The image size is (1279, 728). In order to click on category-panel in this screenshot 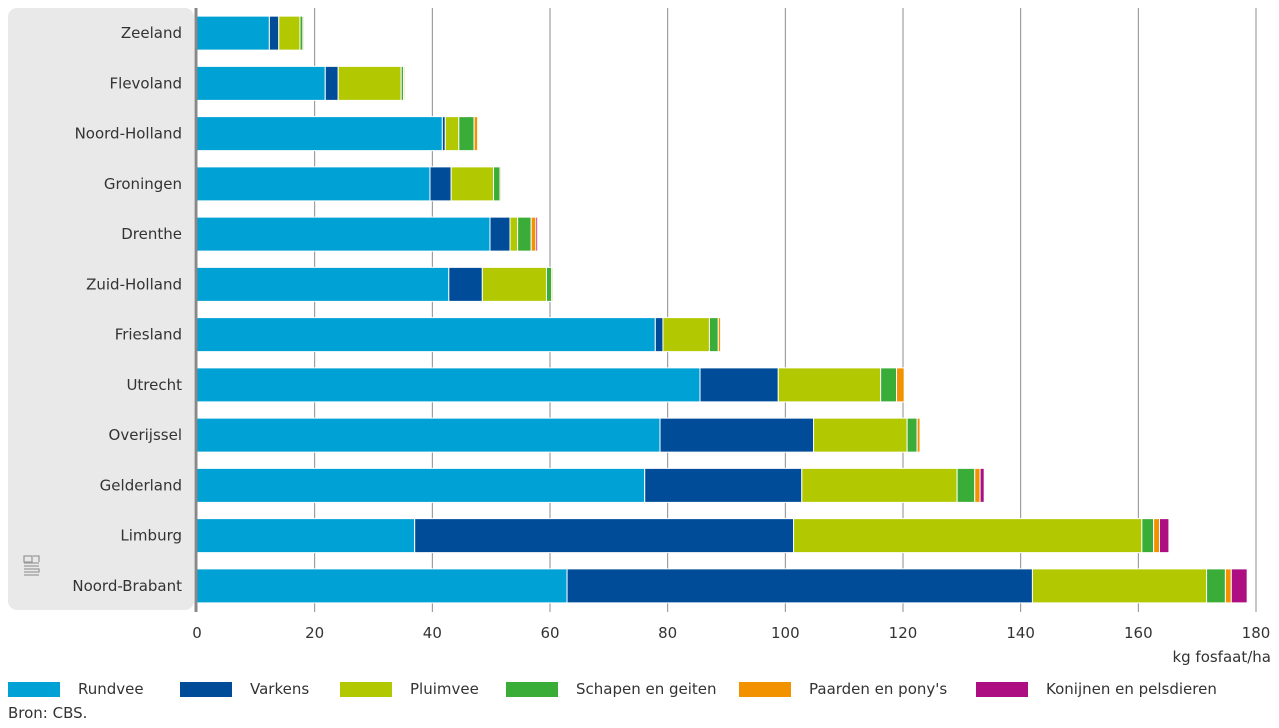, I will do `click(101, 309)`.